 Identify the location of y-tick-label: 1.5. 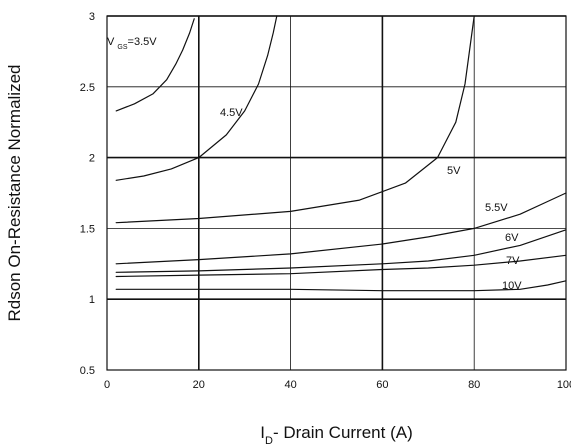
(87, 229).